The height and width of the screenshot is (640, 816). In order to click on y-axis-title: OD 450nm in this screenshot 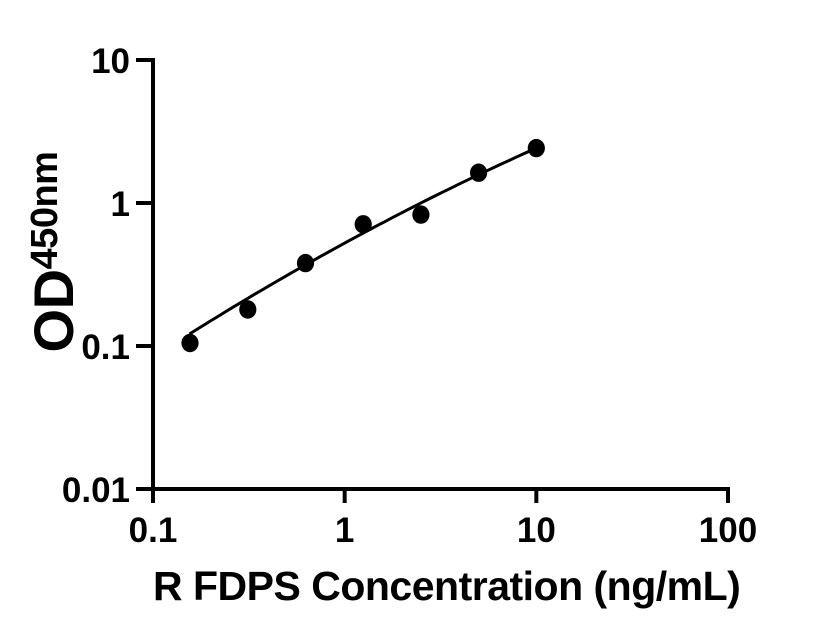, I will do `click(53, 252)`.